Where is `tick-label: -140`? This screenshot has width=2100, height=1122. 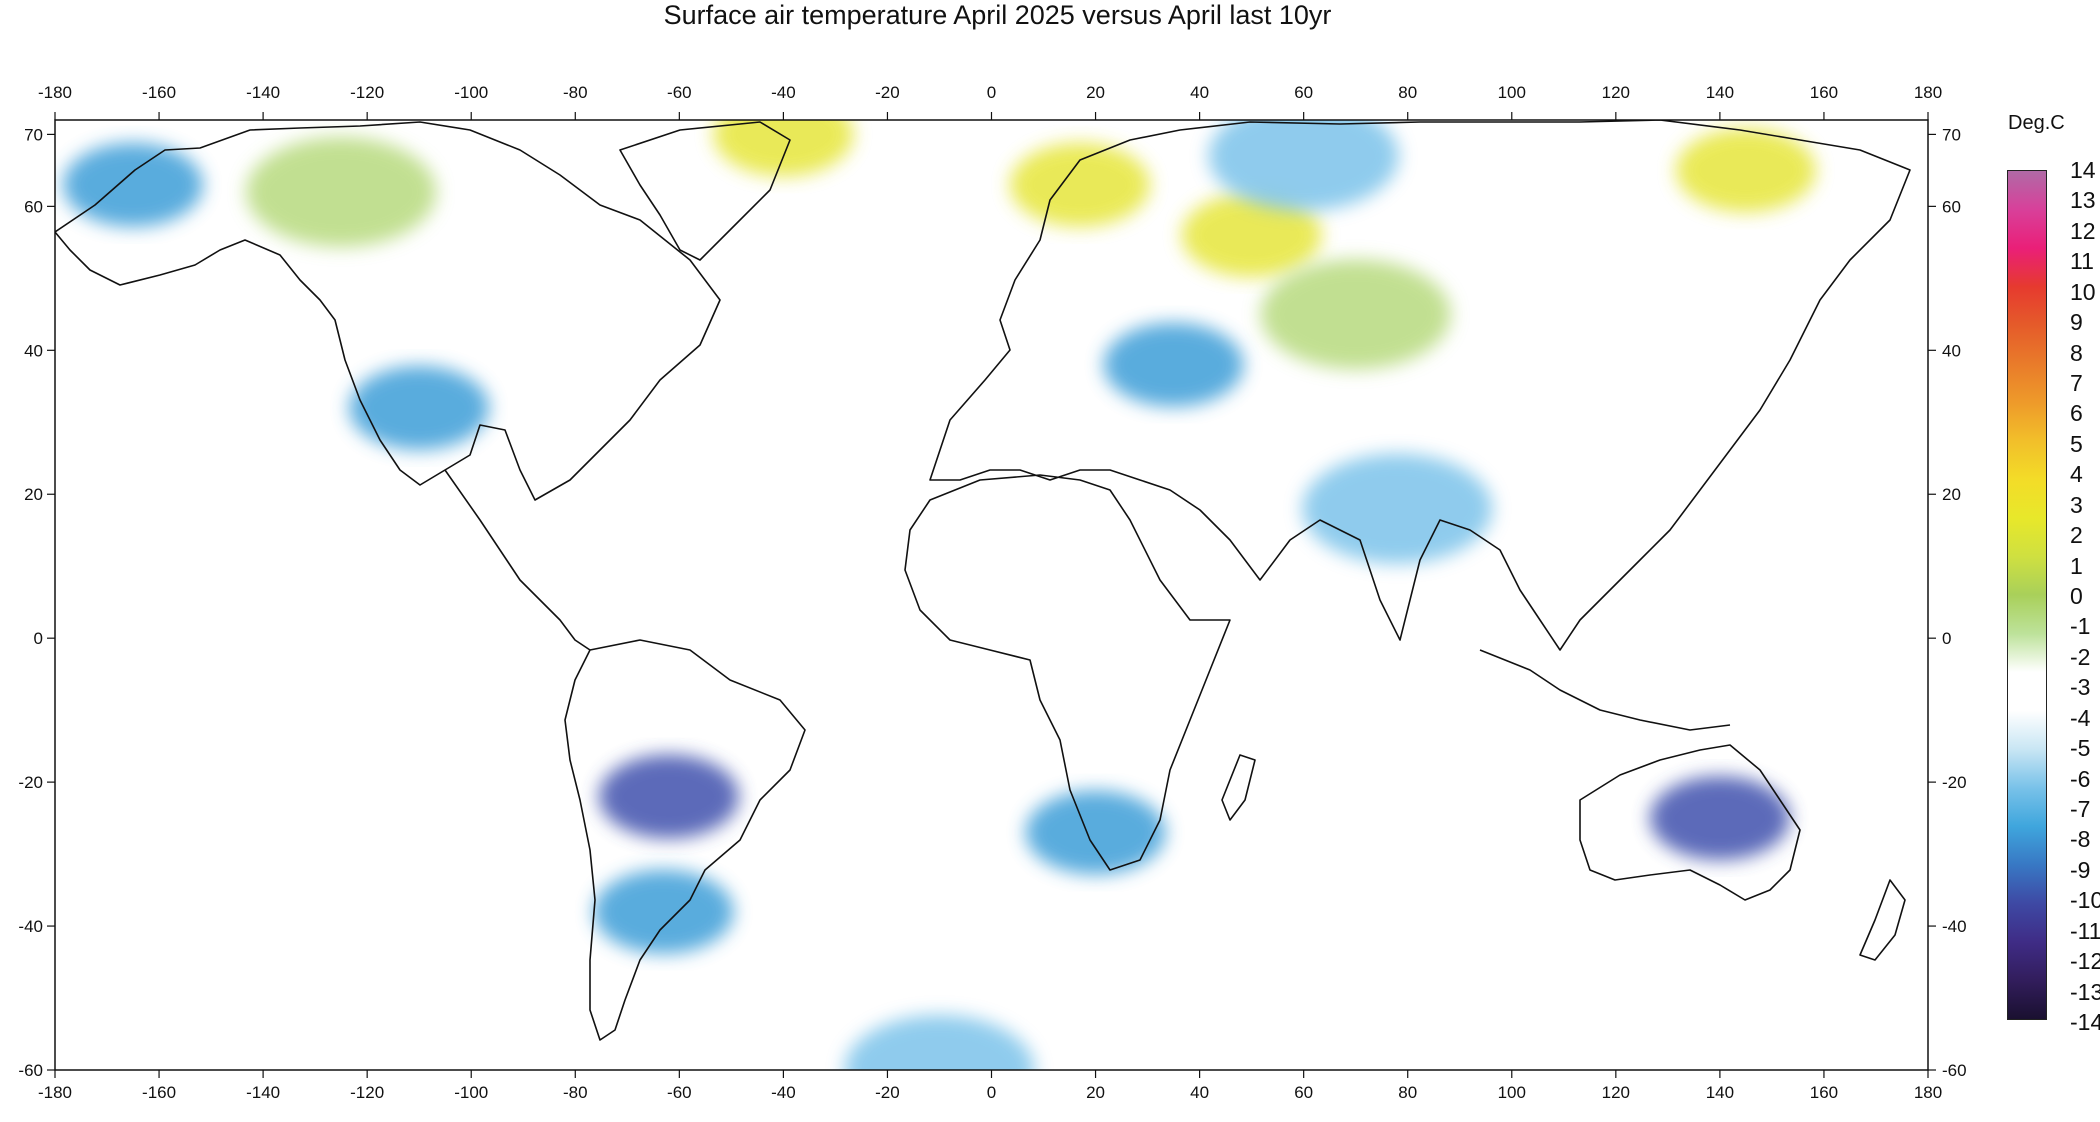
tick-label: -140 is located at coordinates (263, 1092).